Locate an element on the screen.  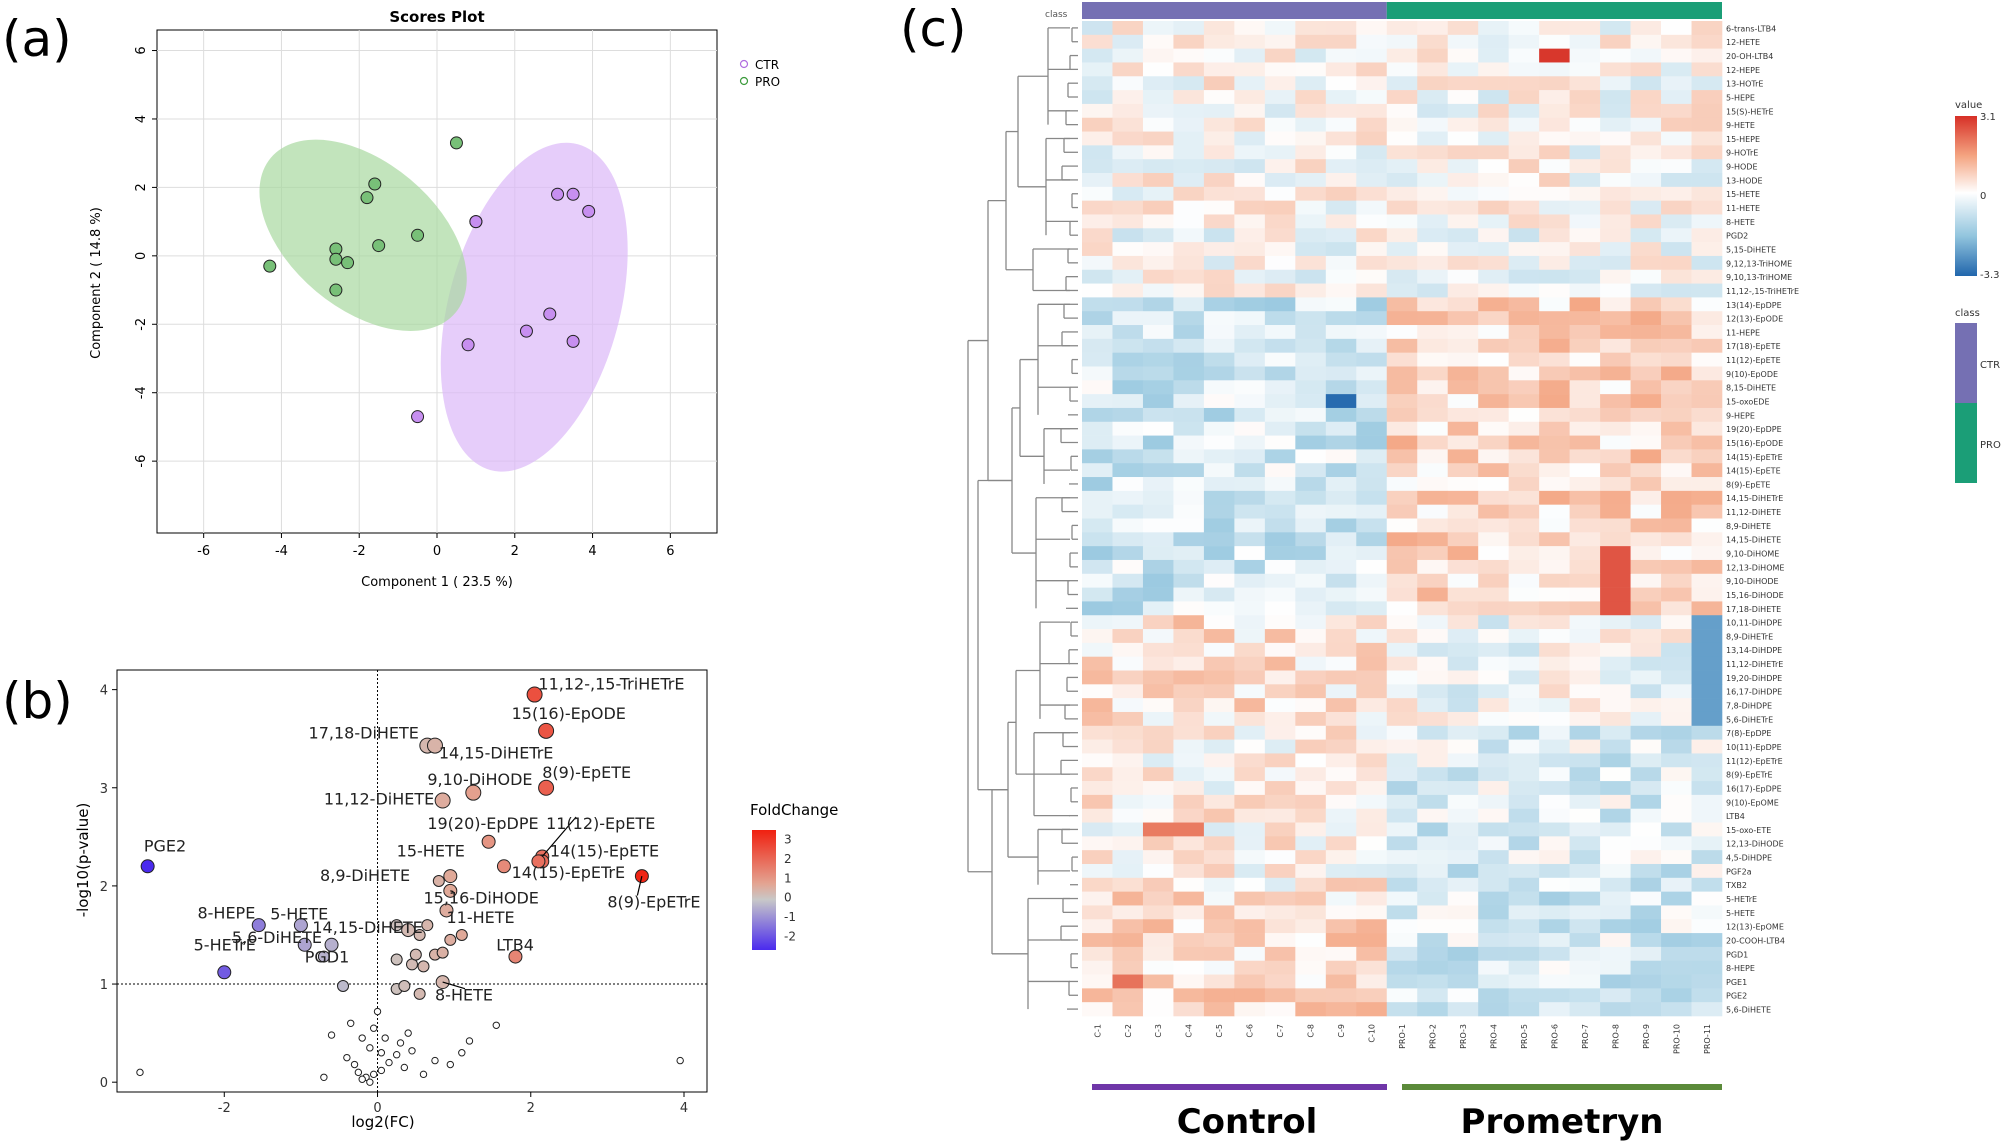
confidence-ellipse-ctr is located at coordinates (534, 307).